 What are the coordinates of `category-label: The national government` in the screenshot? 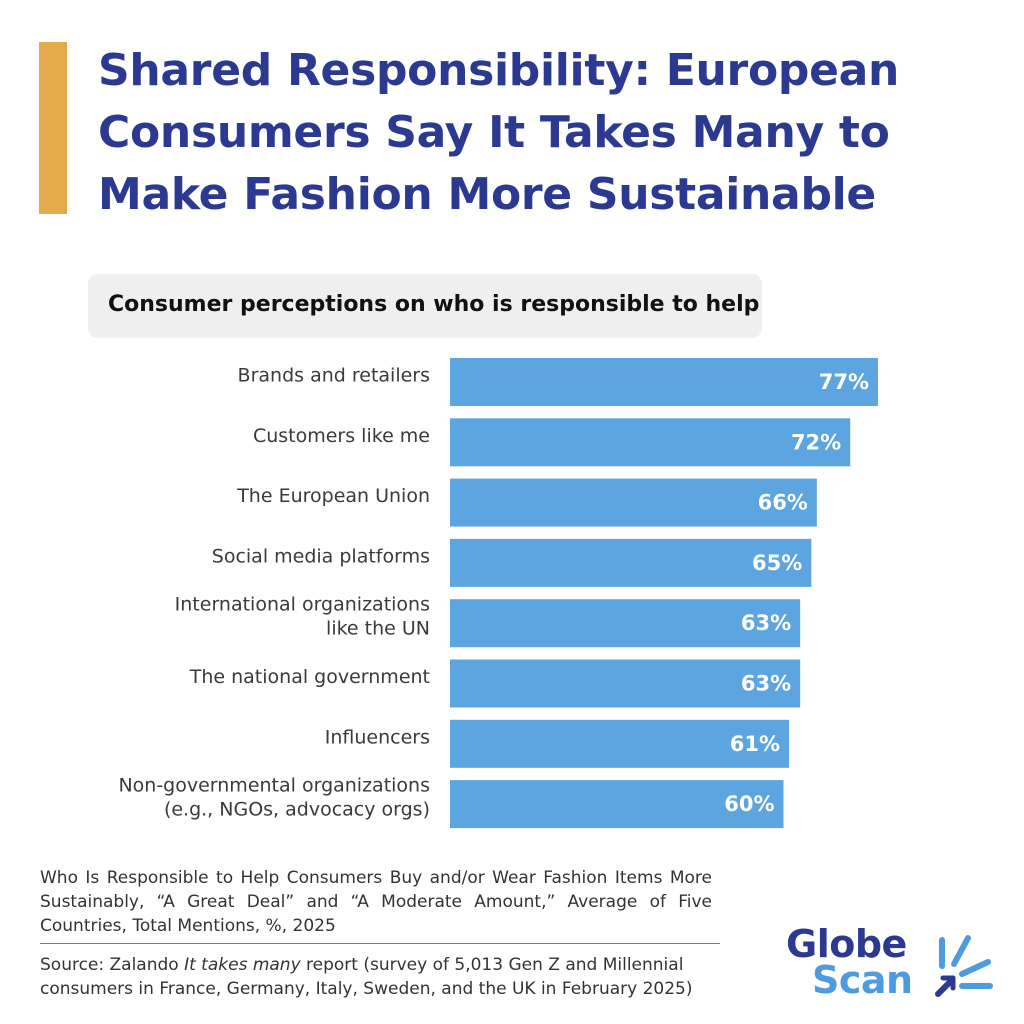 It's located at (309, 677).